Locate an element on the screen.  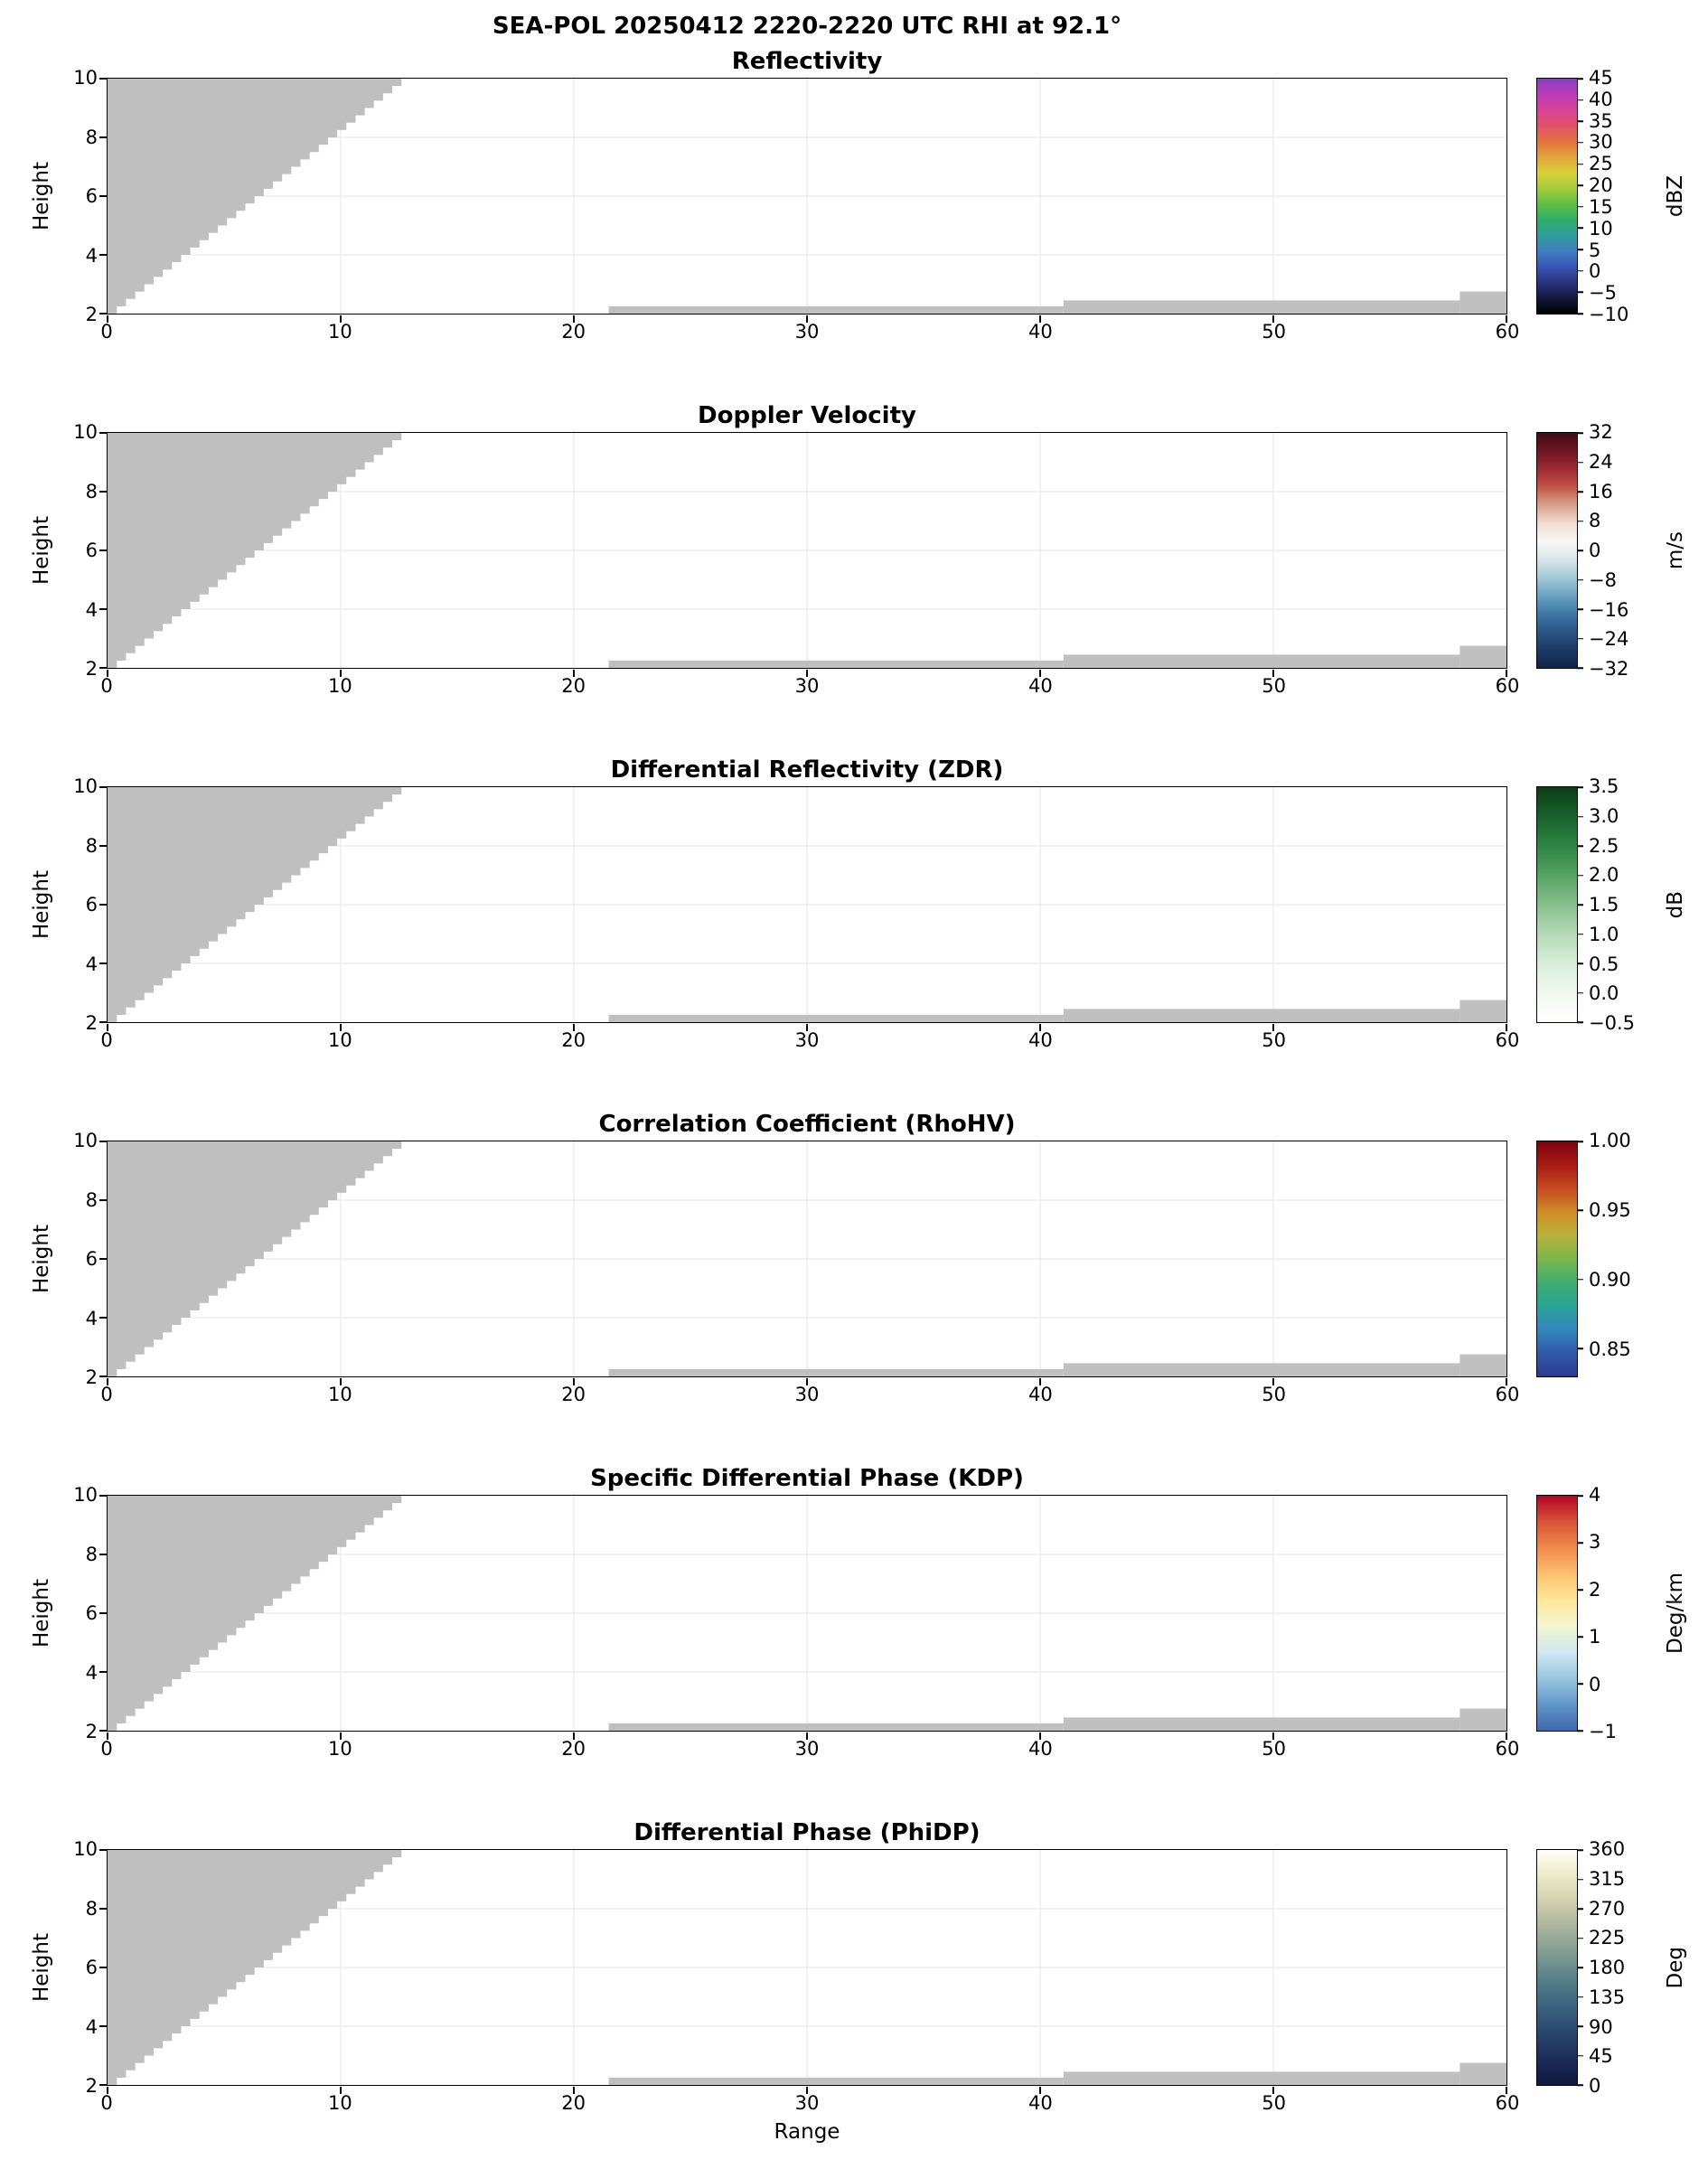
colorbar-tick-label: 0.90 is located at coordinates (1610, 1280).